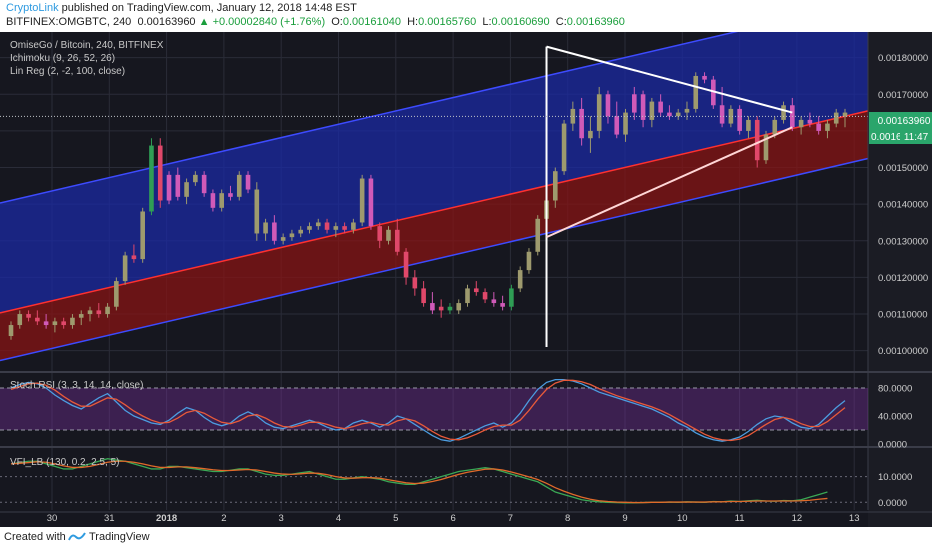 This screenshot has width=932, height=550. Describe the element at coordinates (895, 477) in the screenshot. I see `vfi-y-tick: 10.0000` at that location.